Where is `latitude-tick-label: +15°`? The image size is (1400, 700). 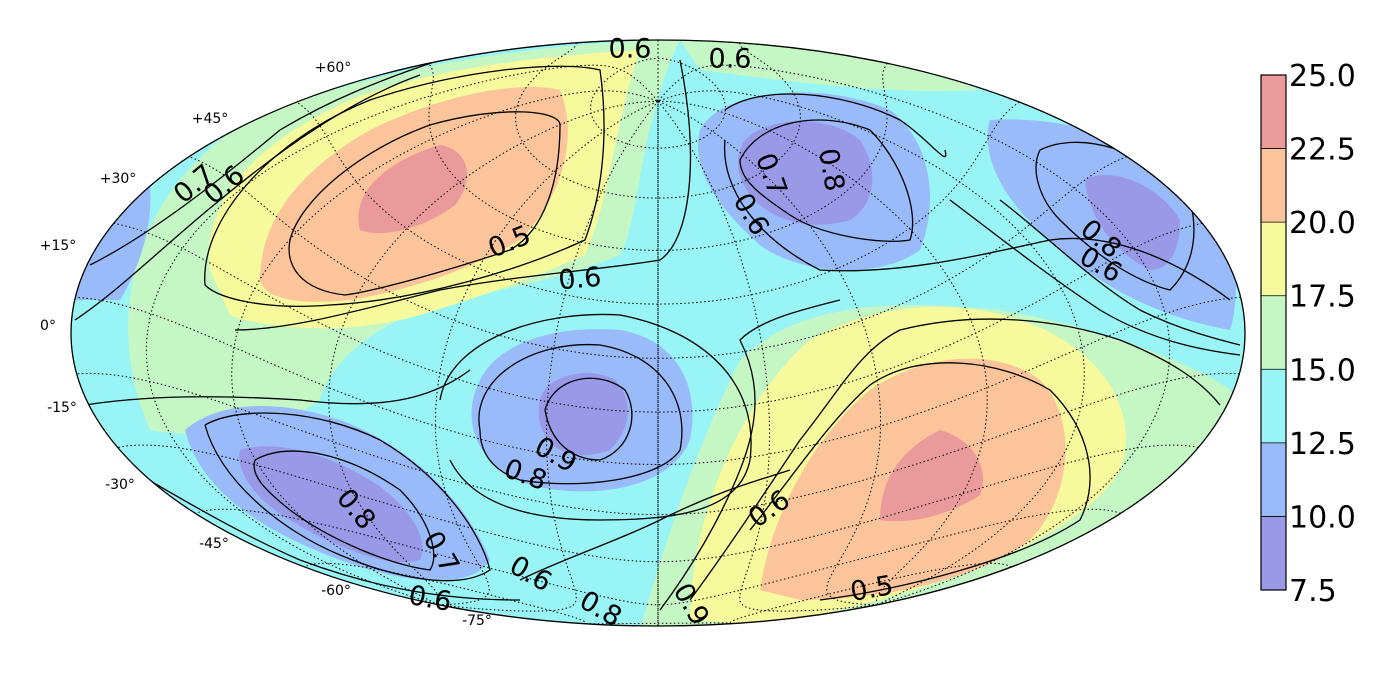
latitude-tick-label: +15° is located at coordinates (58, 246).